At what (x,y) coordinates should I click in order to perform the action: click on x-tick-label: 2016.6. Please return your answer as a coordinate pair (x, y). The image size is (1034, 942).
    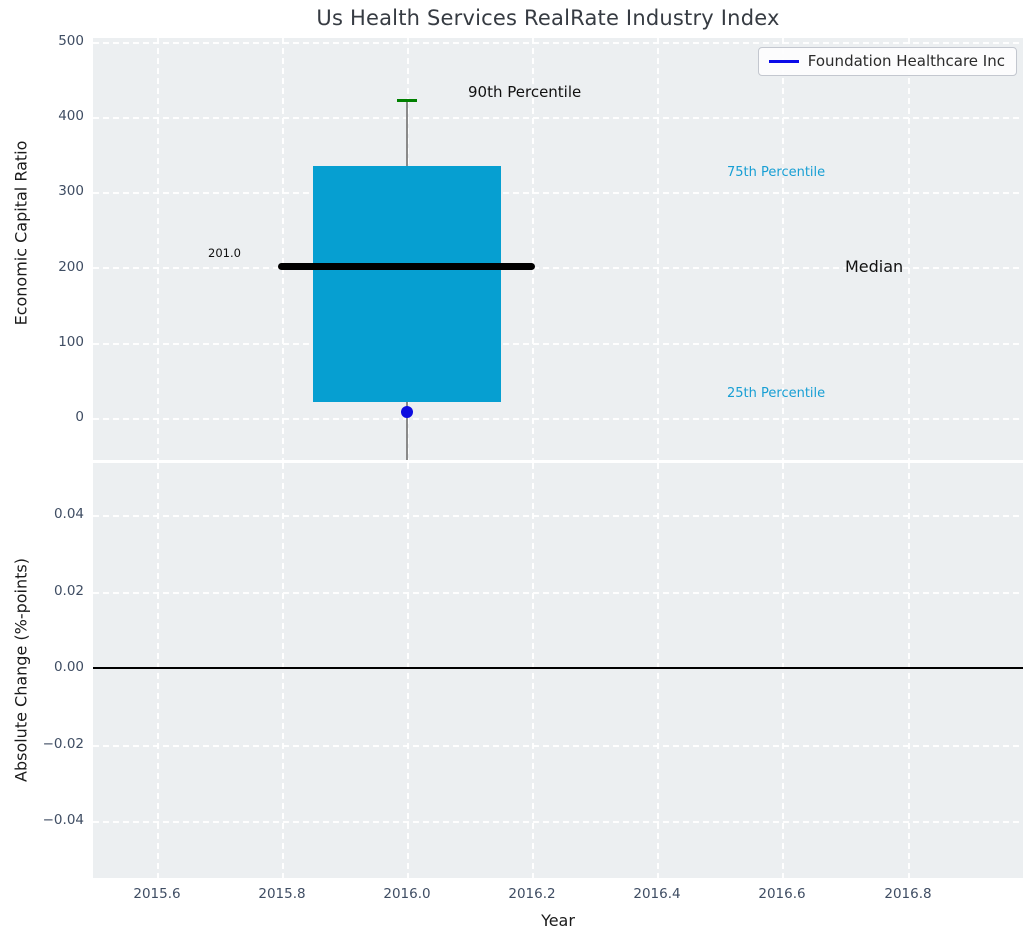
    Looking at the image, I should click on (782, 894).